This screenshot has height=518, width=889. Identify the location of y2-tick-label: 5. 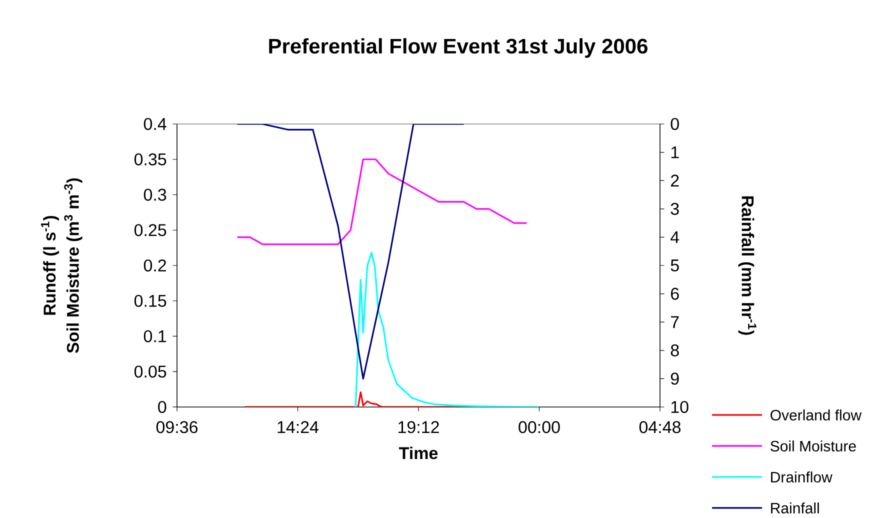
(674, 266).